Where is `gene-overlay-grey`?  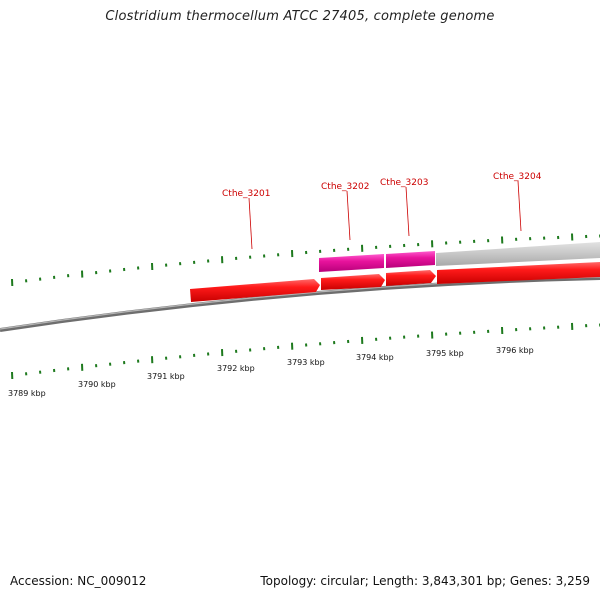
gene-overlay-grey is located at coordinates (518, 254).